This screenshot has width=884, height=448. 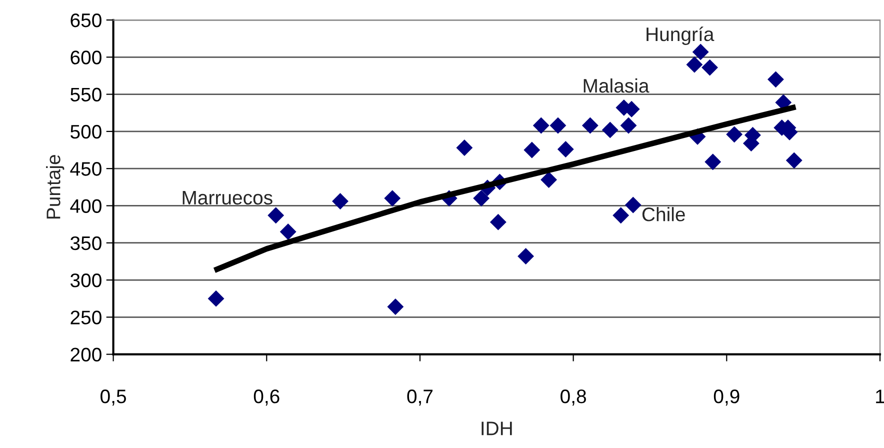 I want to click on y-axis-title: Puntaje, so click(x=55, y=187).